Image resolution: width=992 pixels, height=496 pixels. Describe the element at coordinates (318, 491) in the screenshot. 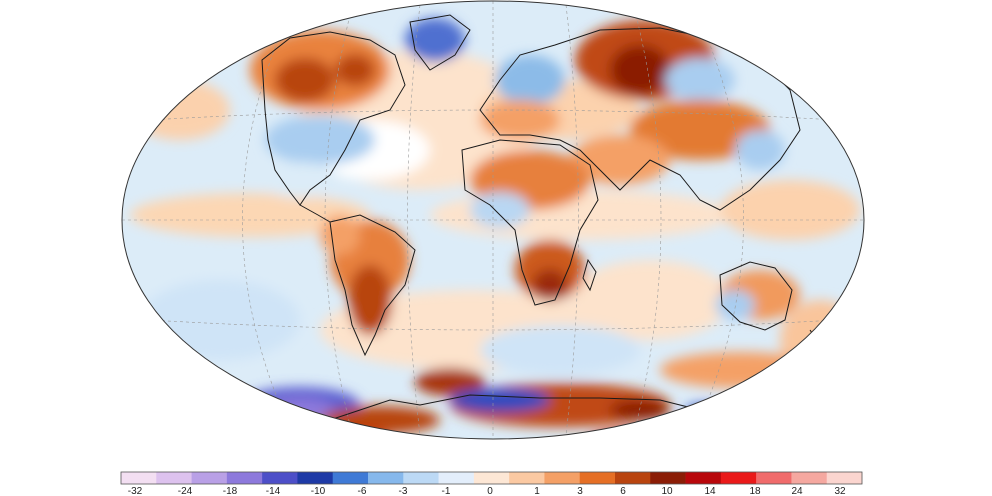

I see `colorbar-tick-label: -10` at that location.